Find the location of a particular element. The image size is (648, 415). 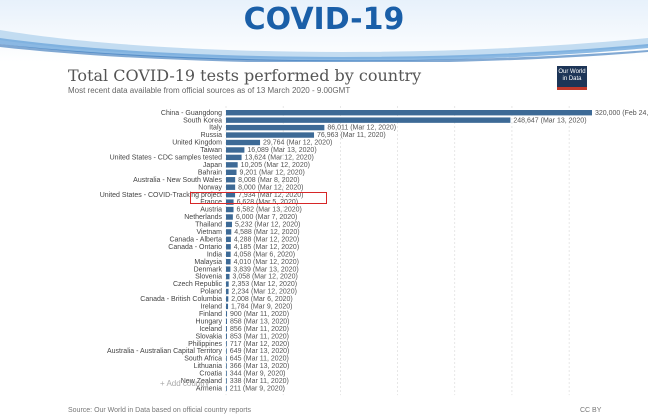

category-label: Norway is located at coordinates (210, 187).